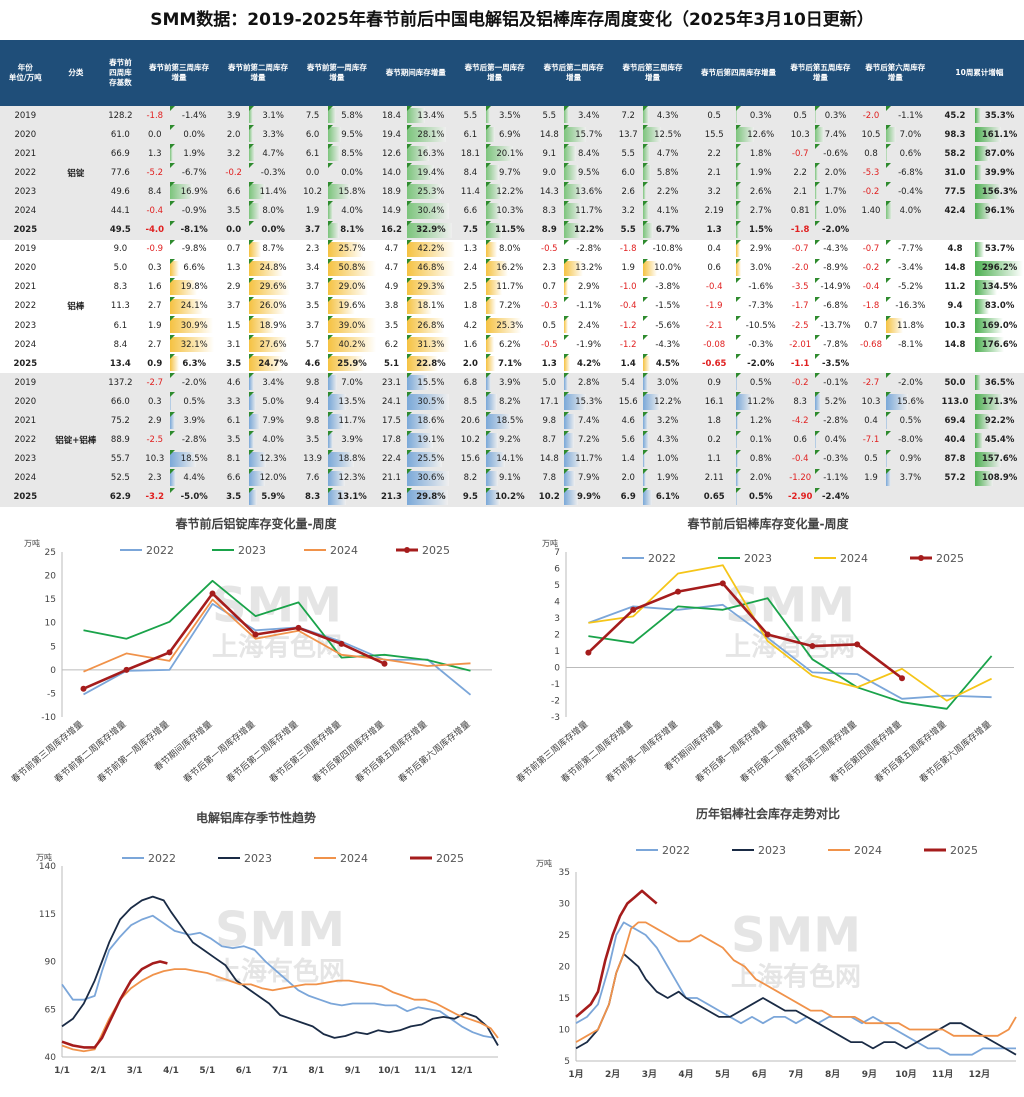 The height and width of the screenshot is (1097, 1024). Describe the element at coordinates (233, 192) in the screenshot. I see `table-cell: 6.6` at that location.